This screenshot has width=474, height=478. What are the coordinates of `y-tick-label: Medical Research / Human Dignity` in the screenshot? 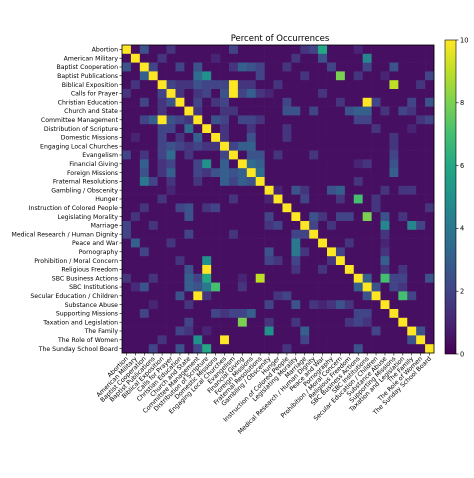 It's located at (65, 234).